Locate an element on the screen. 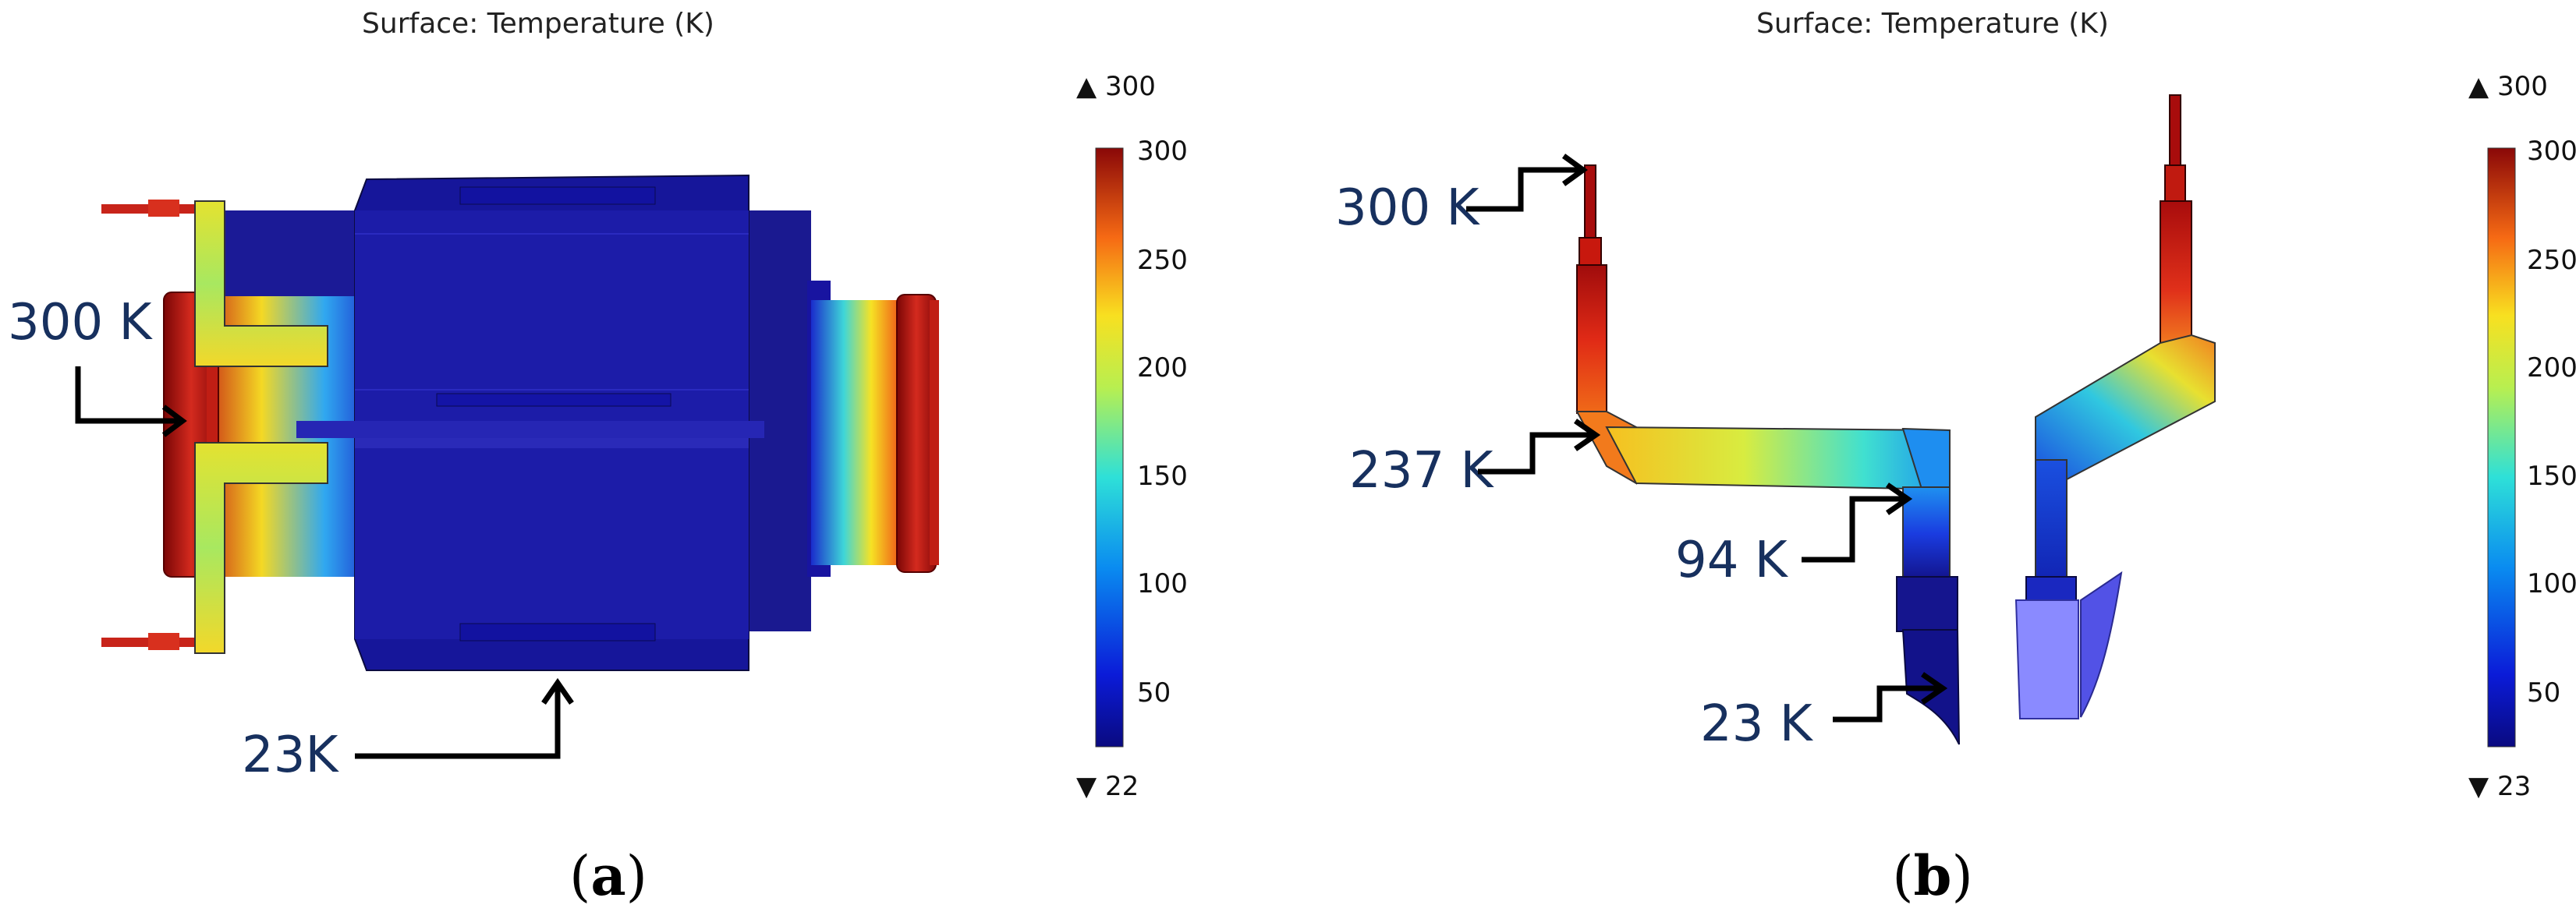 The height and width of the screenshot is (919, 2576). panel-a-title: Surface: Temperature (K) is located at coordinates (538, 24).